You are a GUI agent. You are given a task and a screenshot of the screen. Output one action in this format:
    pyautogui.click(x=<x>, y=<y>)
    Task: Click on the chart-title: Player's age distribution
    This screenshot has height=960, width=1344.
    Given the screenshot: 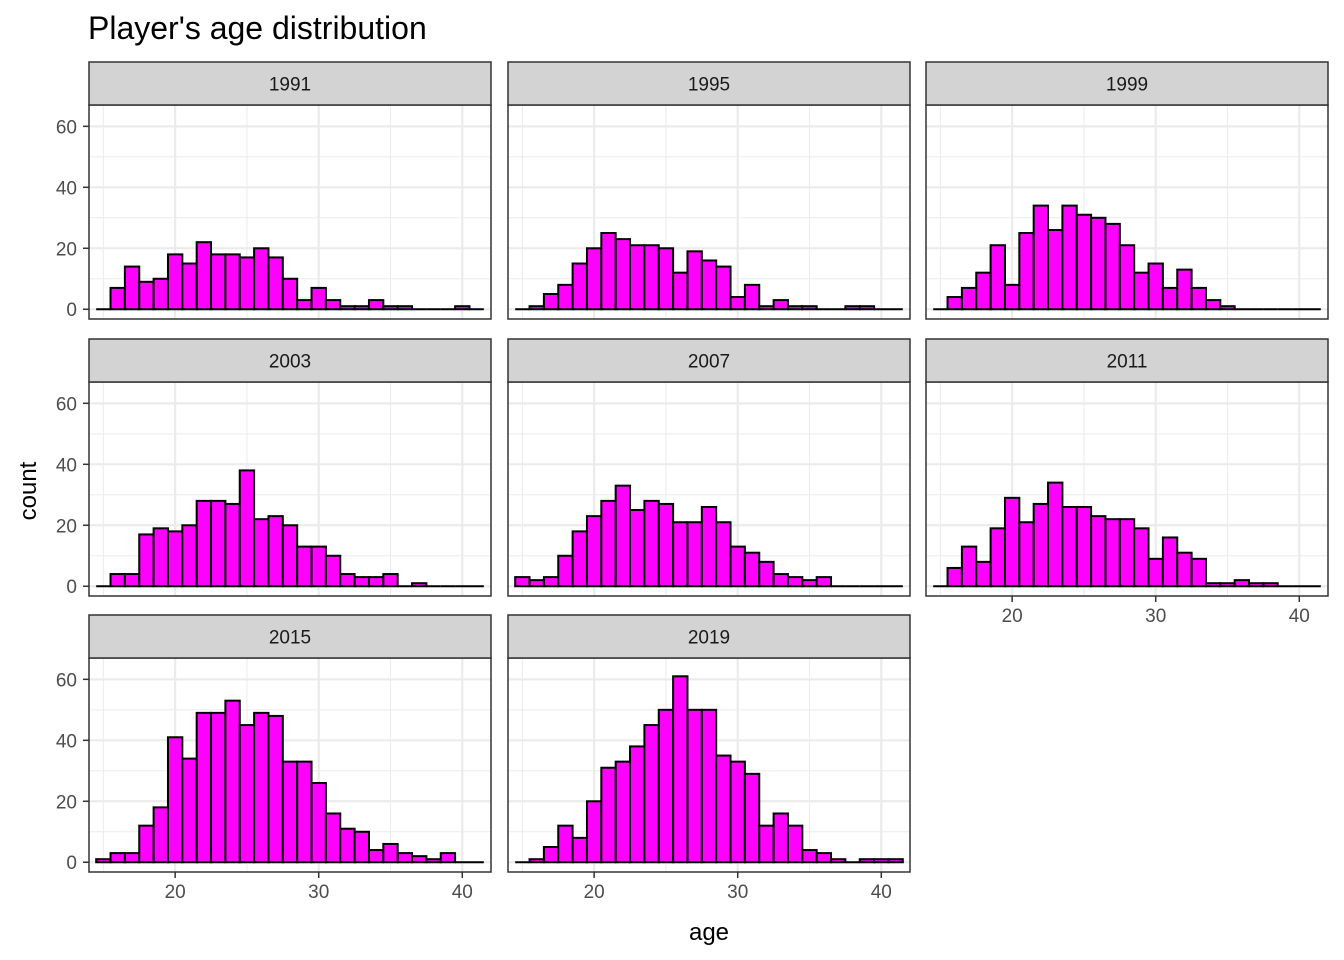 What is the action you would take?
    pyautogui.click(x=257, y=28)
    